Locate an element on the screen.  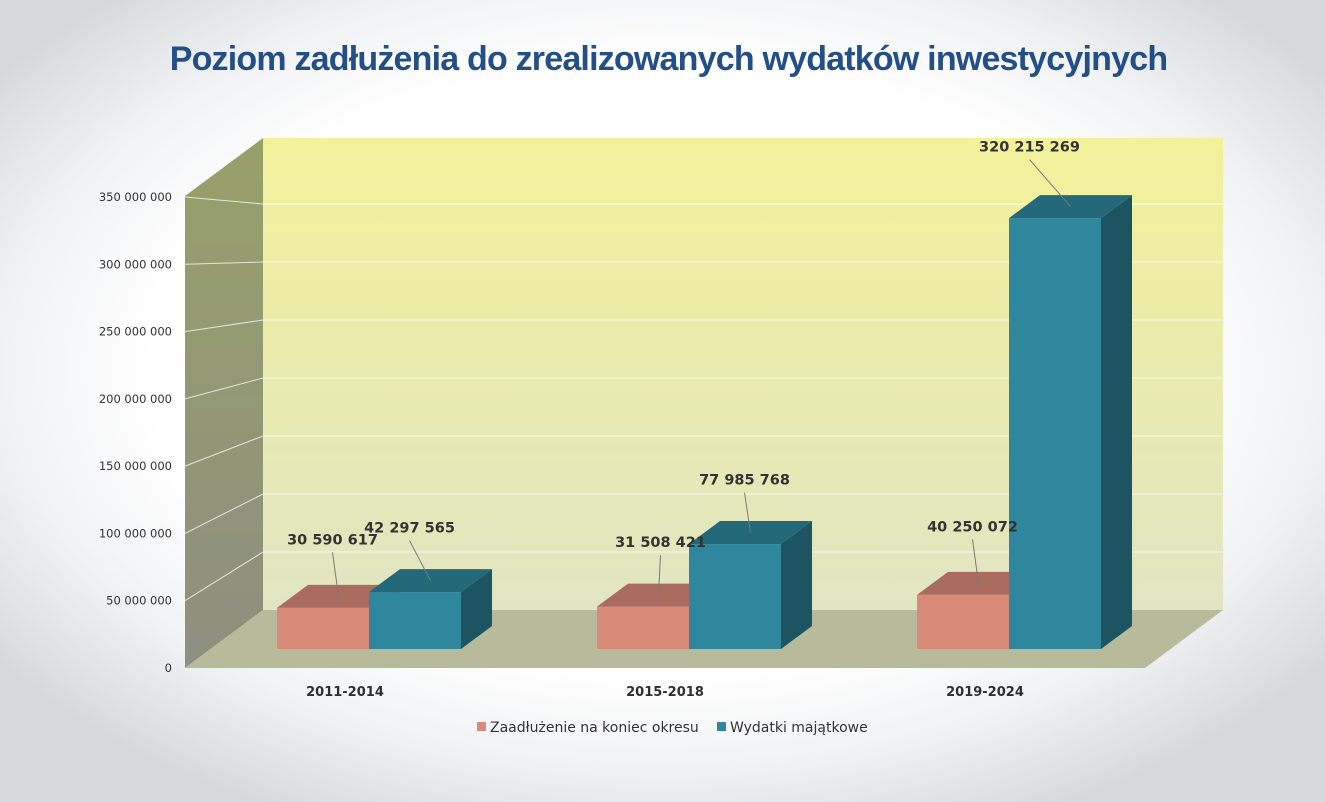
side-wall is located at coordinates (224, 403).